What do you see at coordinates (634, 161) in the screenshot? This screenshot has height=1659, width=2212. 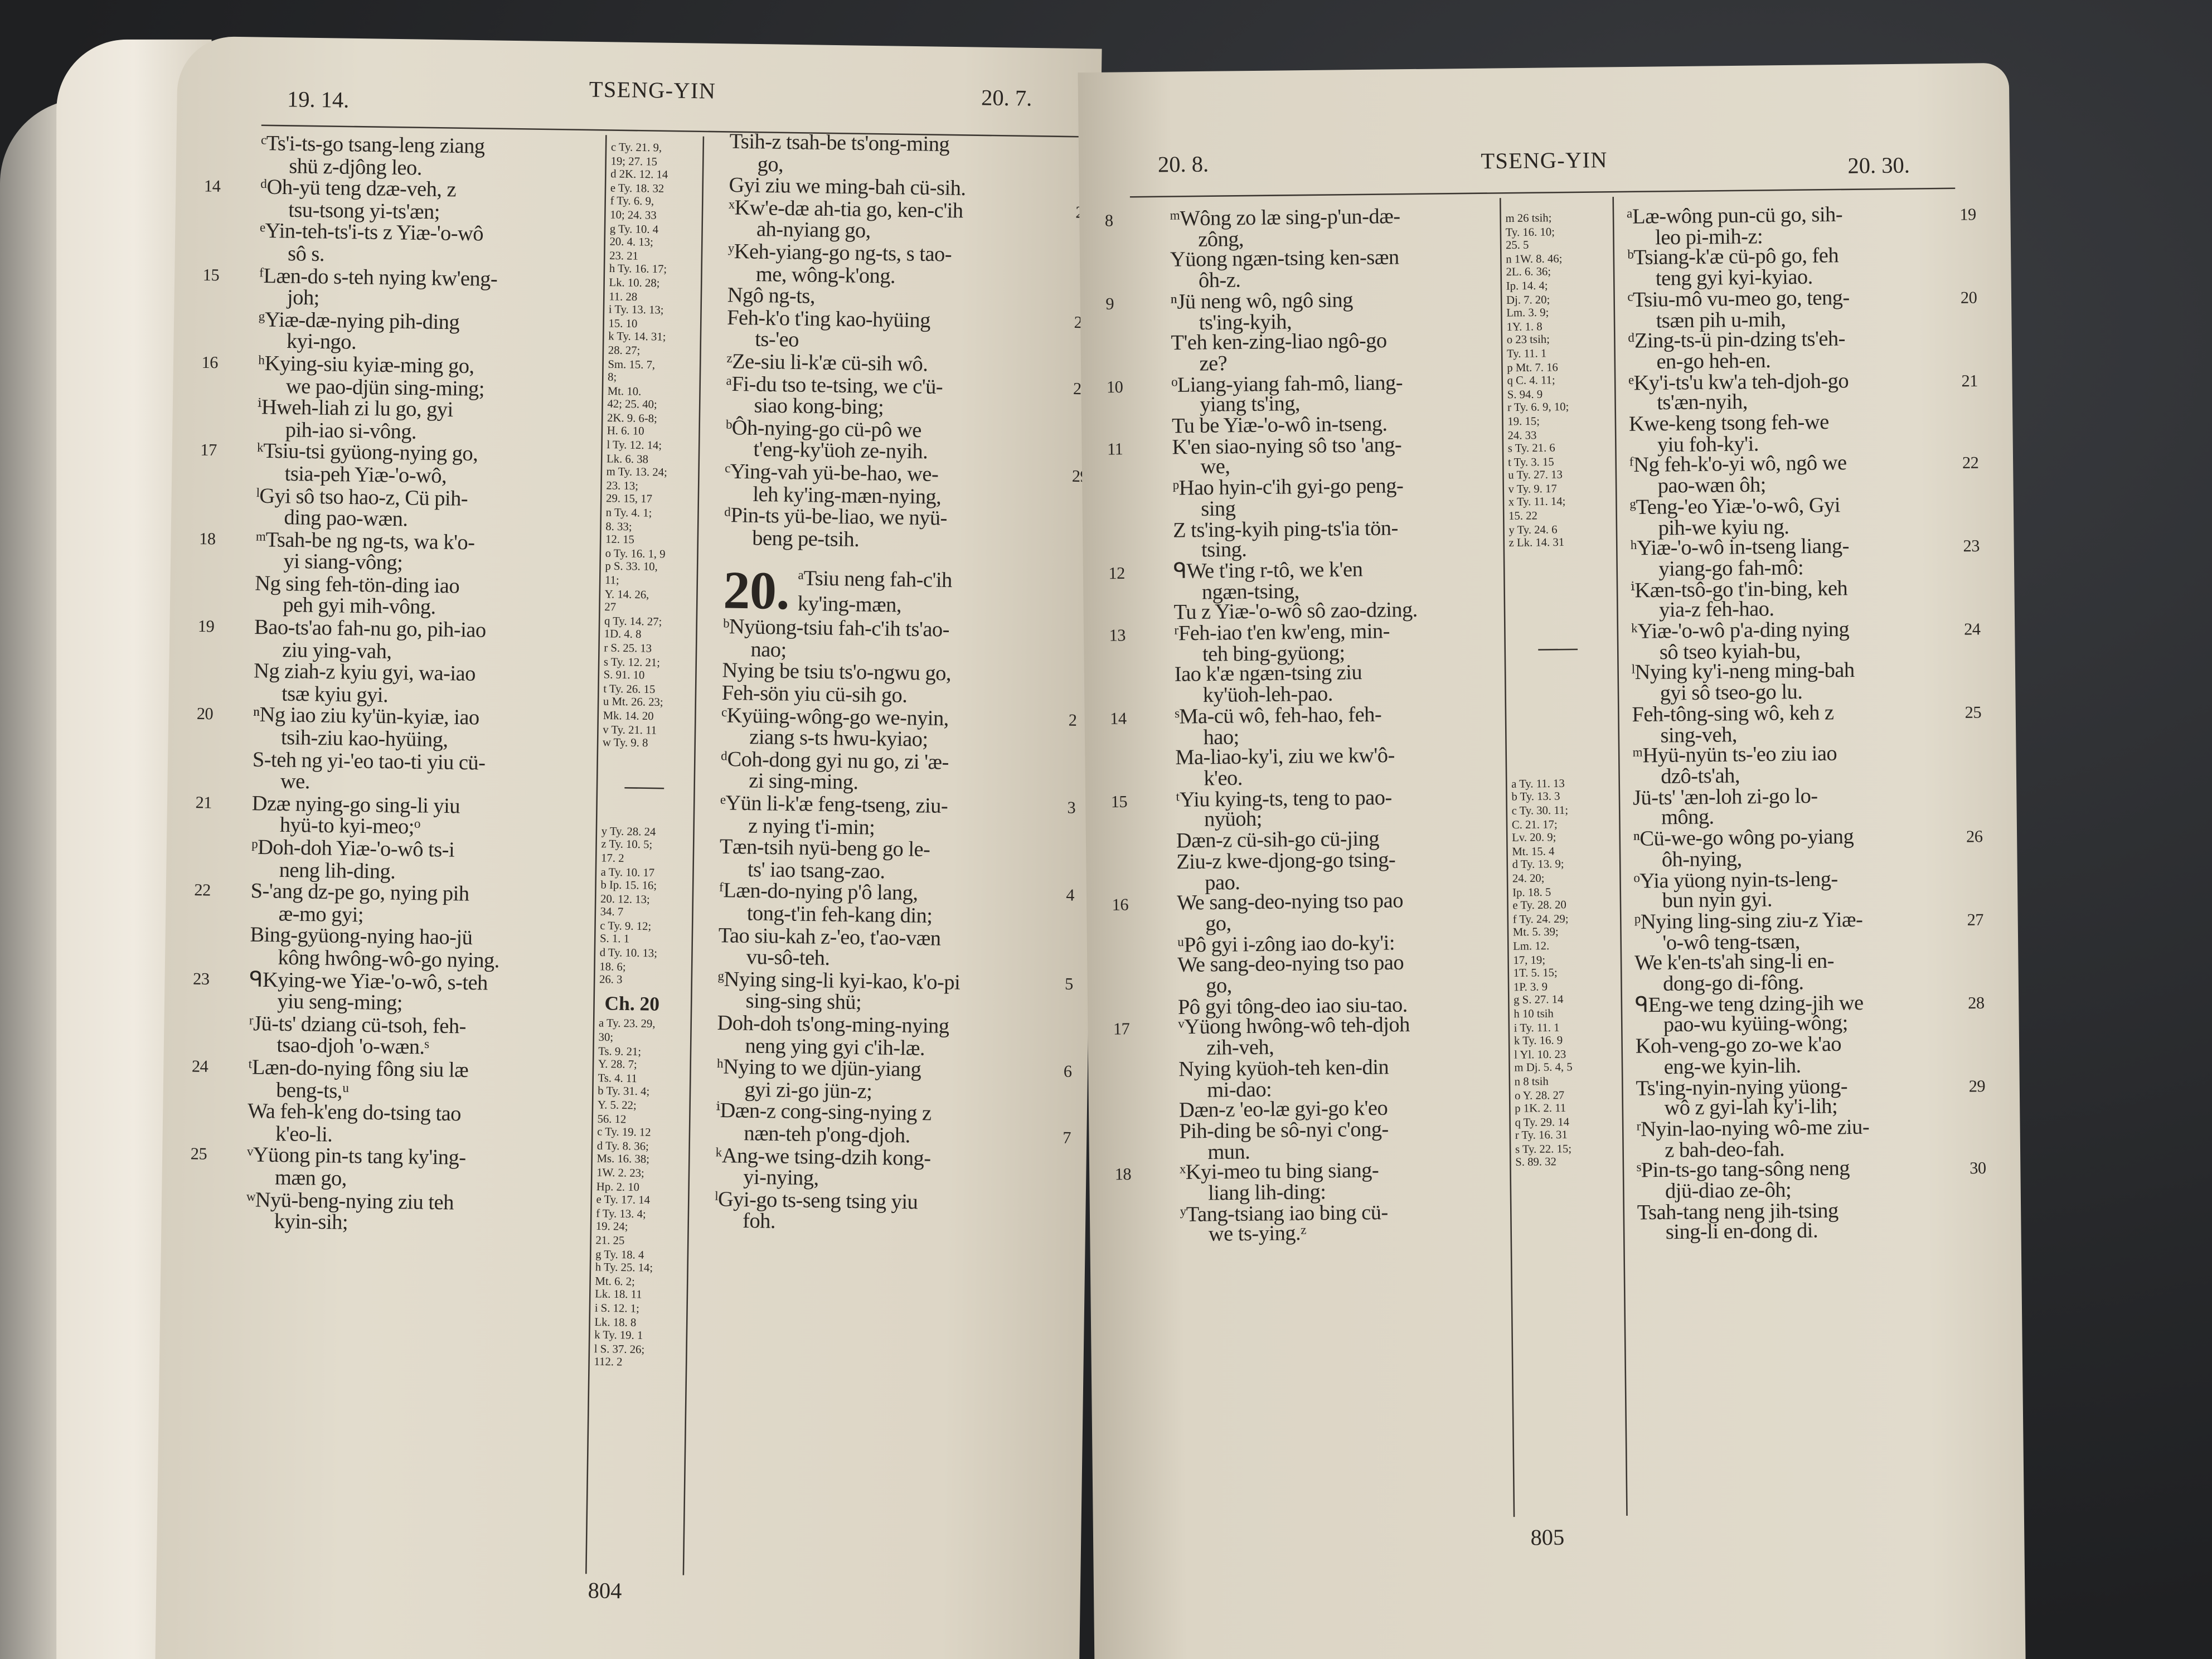 I see `reference-entry: 19; 27. 15` at bounding box center [634, 161].